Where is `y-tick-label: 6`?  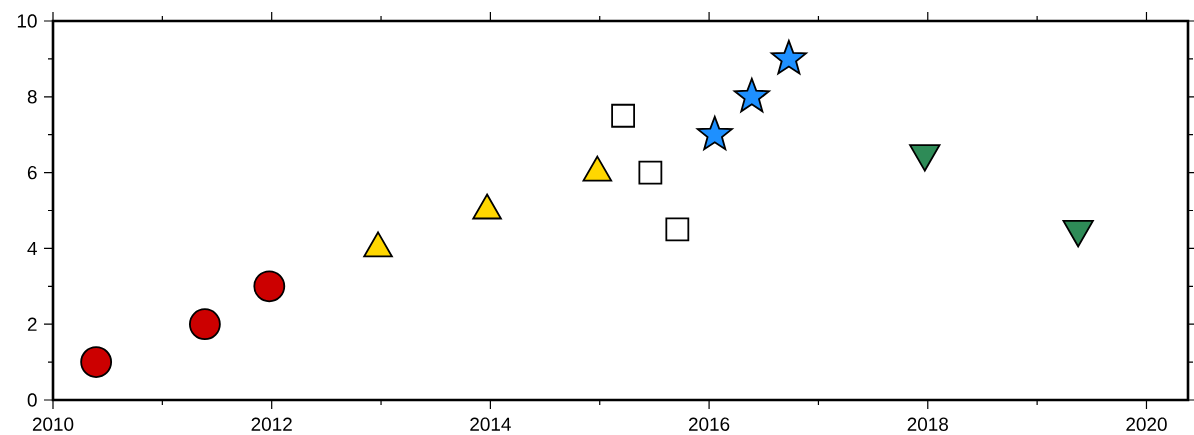
y-tick-label: 6 is located at coordinates (32, 172).